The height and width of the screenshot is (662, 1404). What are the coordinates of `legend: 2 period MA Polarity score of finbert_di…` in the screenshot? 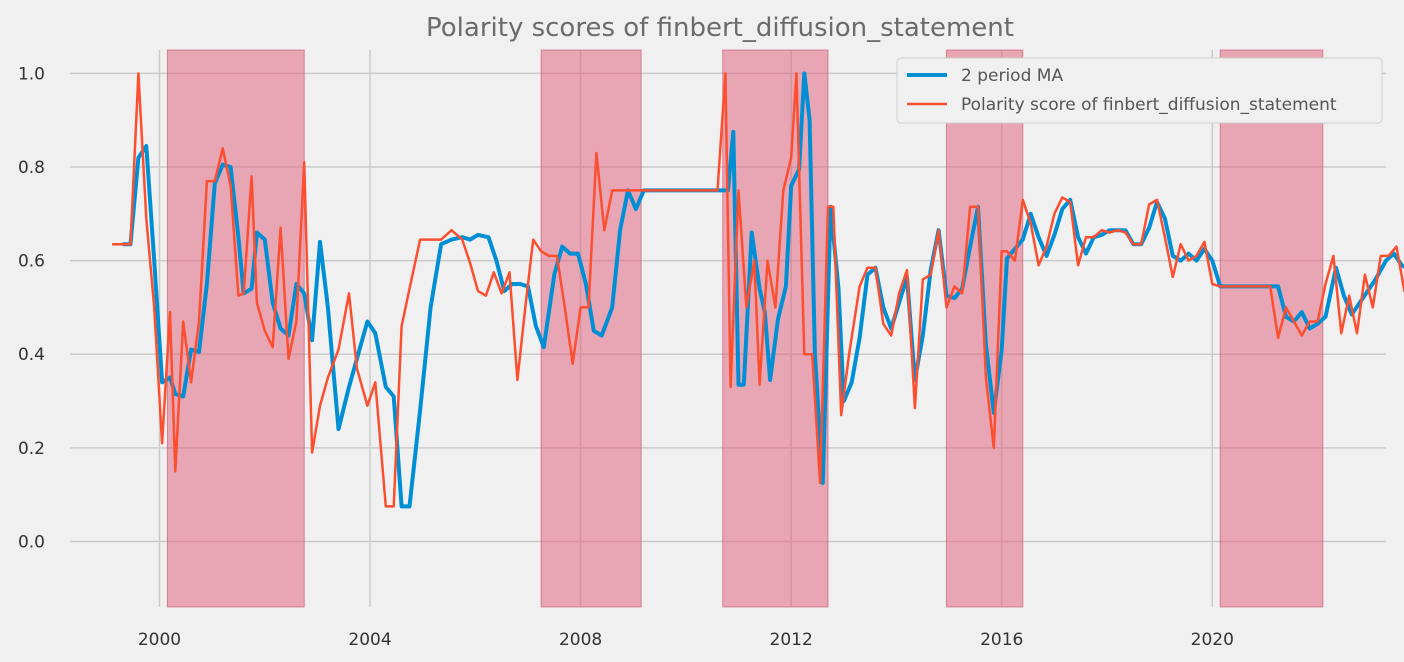 It's located at (1139, 90).